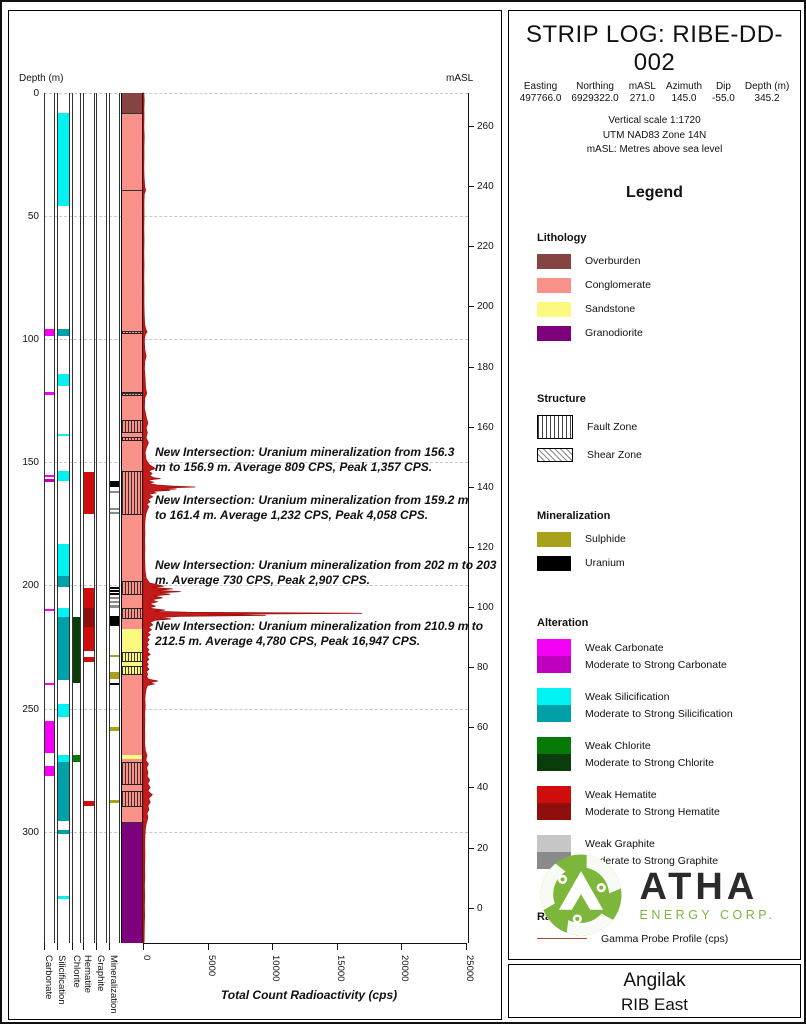 This screenshot has width=806, height=1024. What do you see at coordinates (649, 762) in the screenshot?
I see `legend-item-label: Moderate to Strong Chlorite` at bounding box center [649, 762].